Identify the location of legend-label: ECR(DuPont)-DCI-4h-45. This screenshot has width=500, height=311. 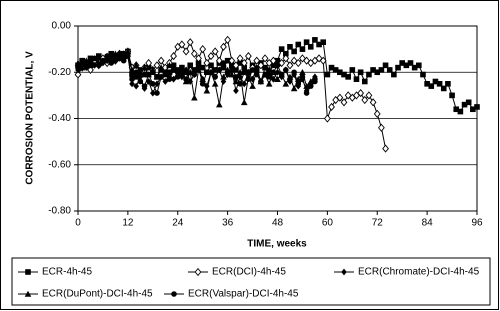
(97, 294).